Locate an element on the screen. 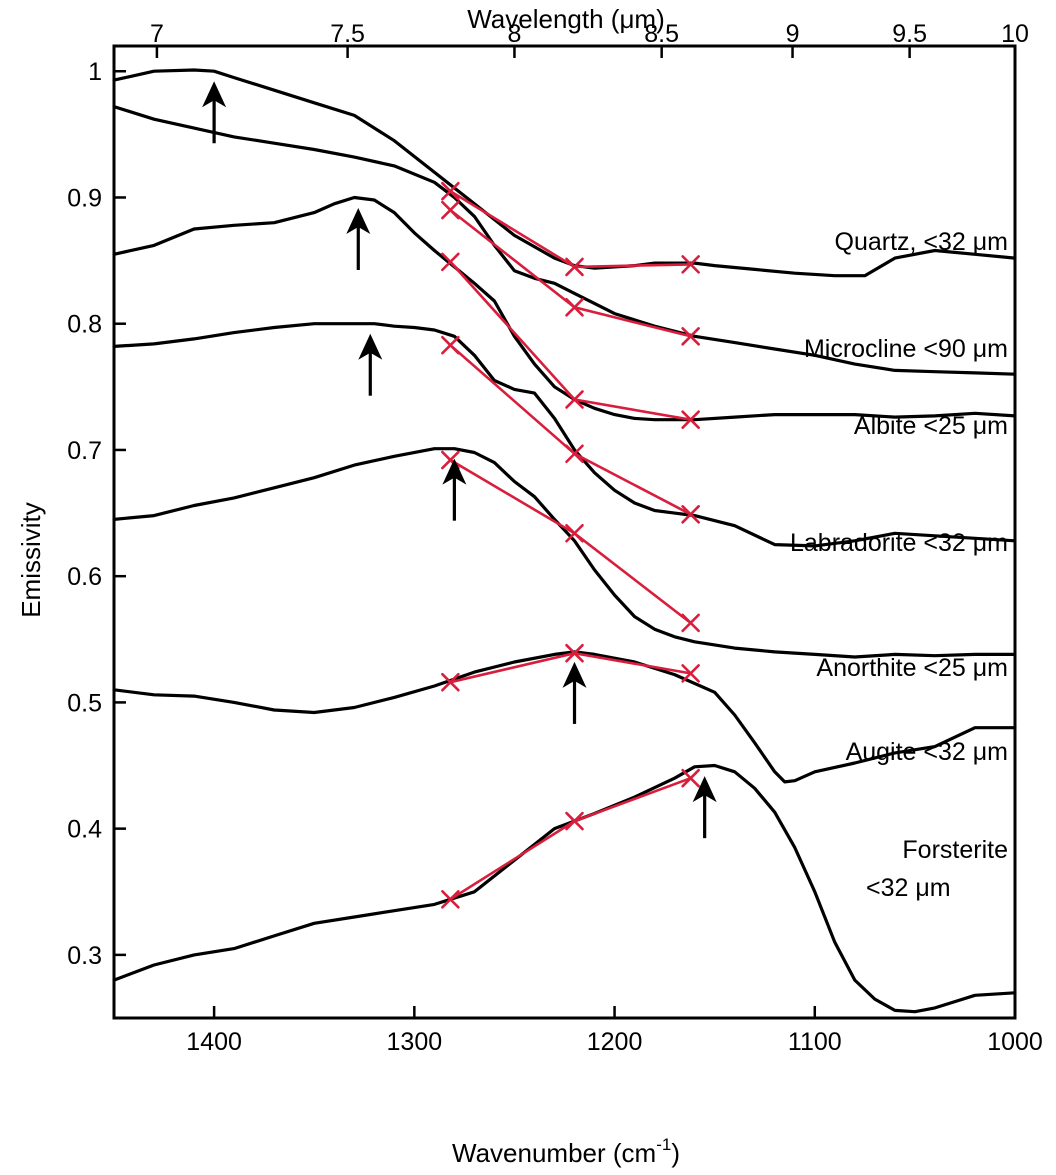 This screenshot has height=1175, width=1056. x-tick-label: 1200 is located at coordinates (615, 1042).